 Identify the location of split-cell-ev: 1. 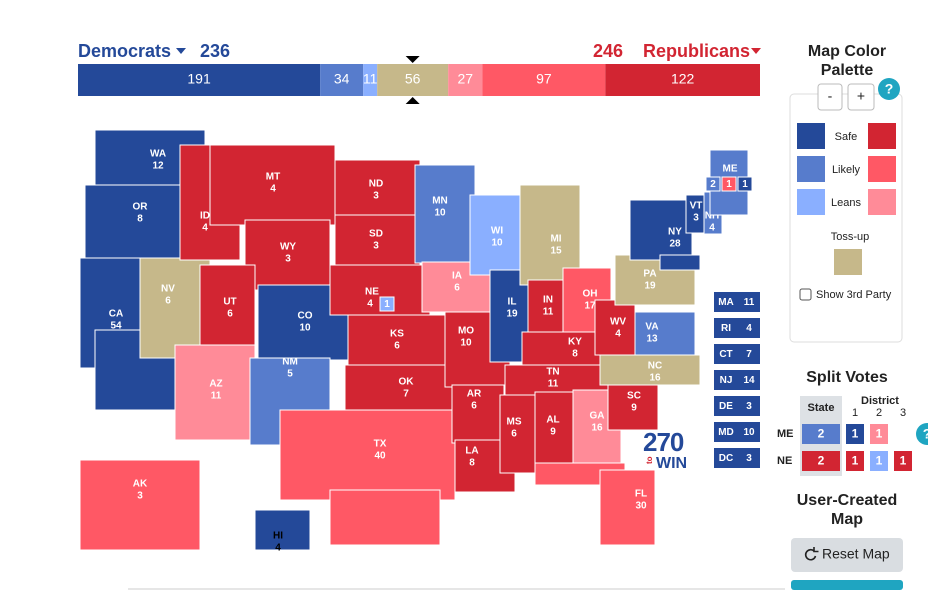
(855, 461).